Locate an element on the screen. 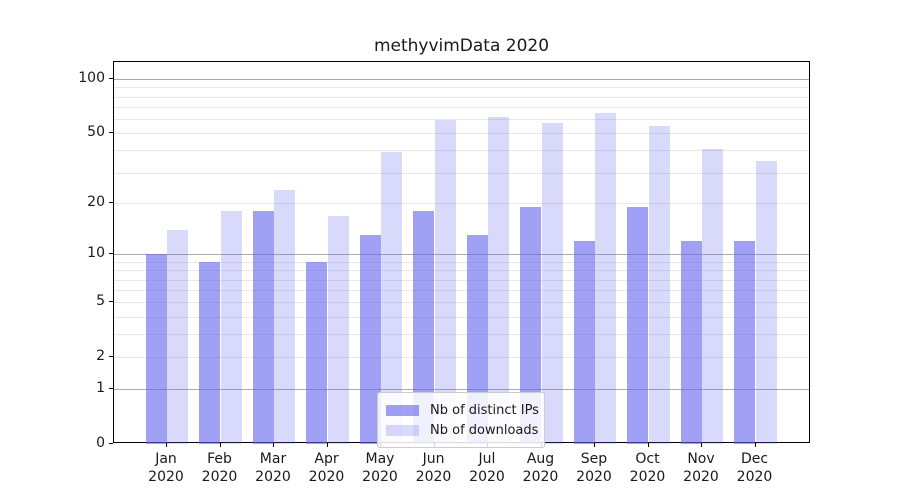 The width and height of the screenshot is (900, 500). bar-downloads-mar is located at coordinates (285, 316).